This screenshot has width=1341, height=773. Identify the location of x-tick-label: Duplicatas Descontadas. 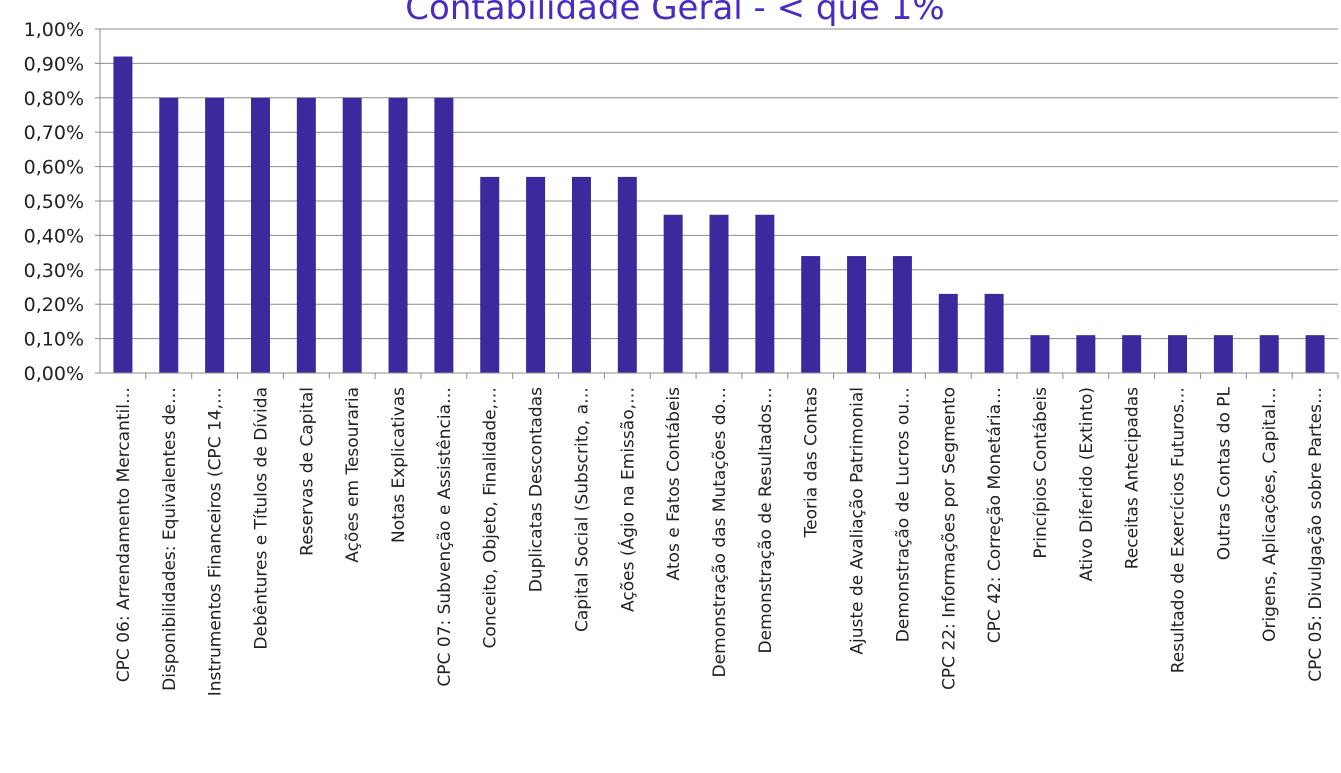
(537, 489).